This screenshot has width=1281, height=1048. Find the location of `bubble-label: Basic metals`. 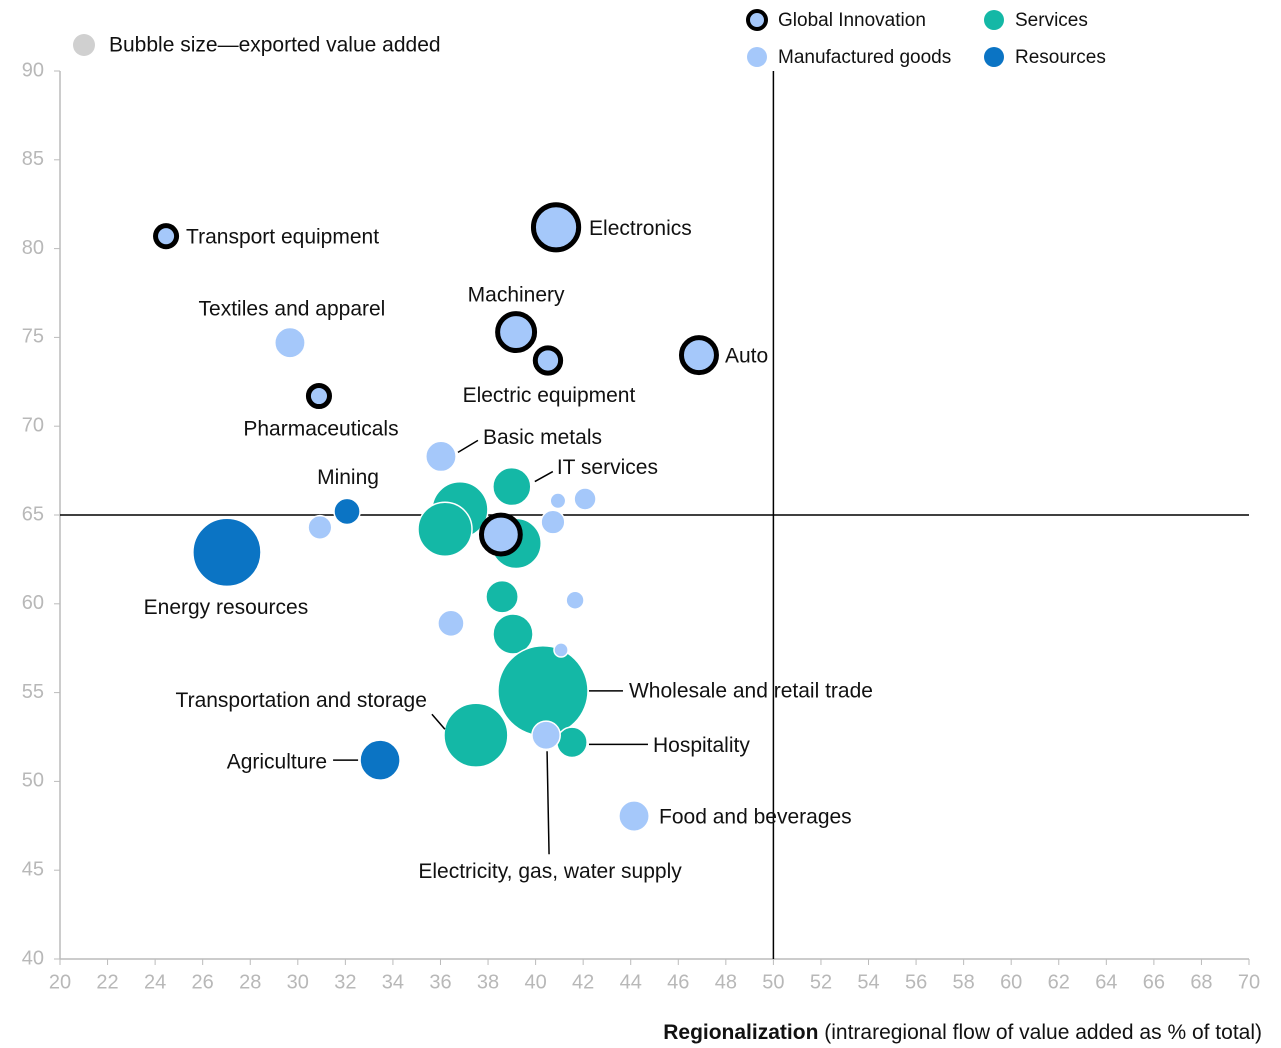

bubble-label: Basic metals is located at coordinates (542, 437).